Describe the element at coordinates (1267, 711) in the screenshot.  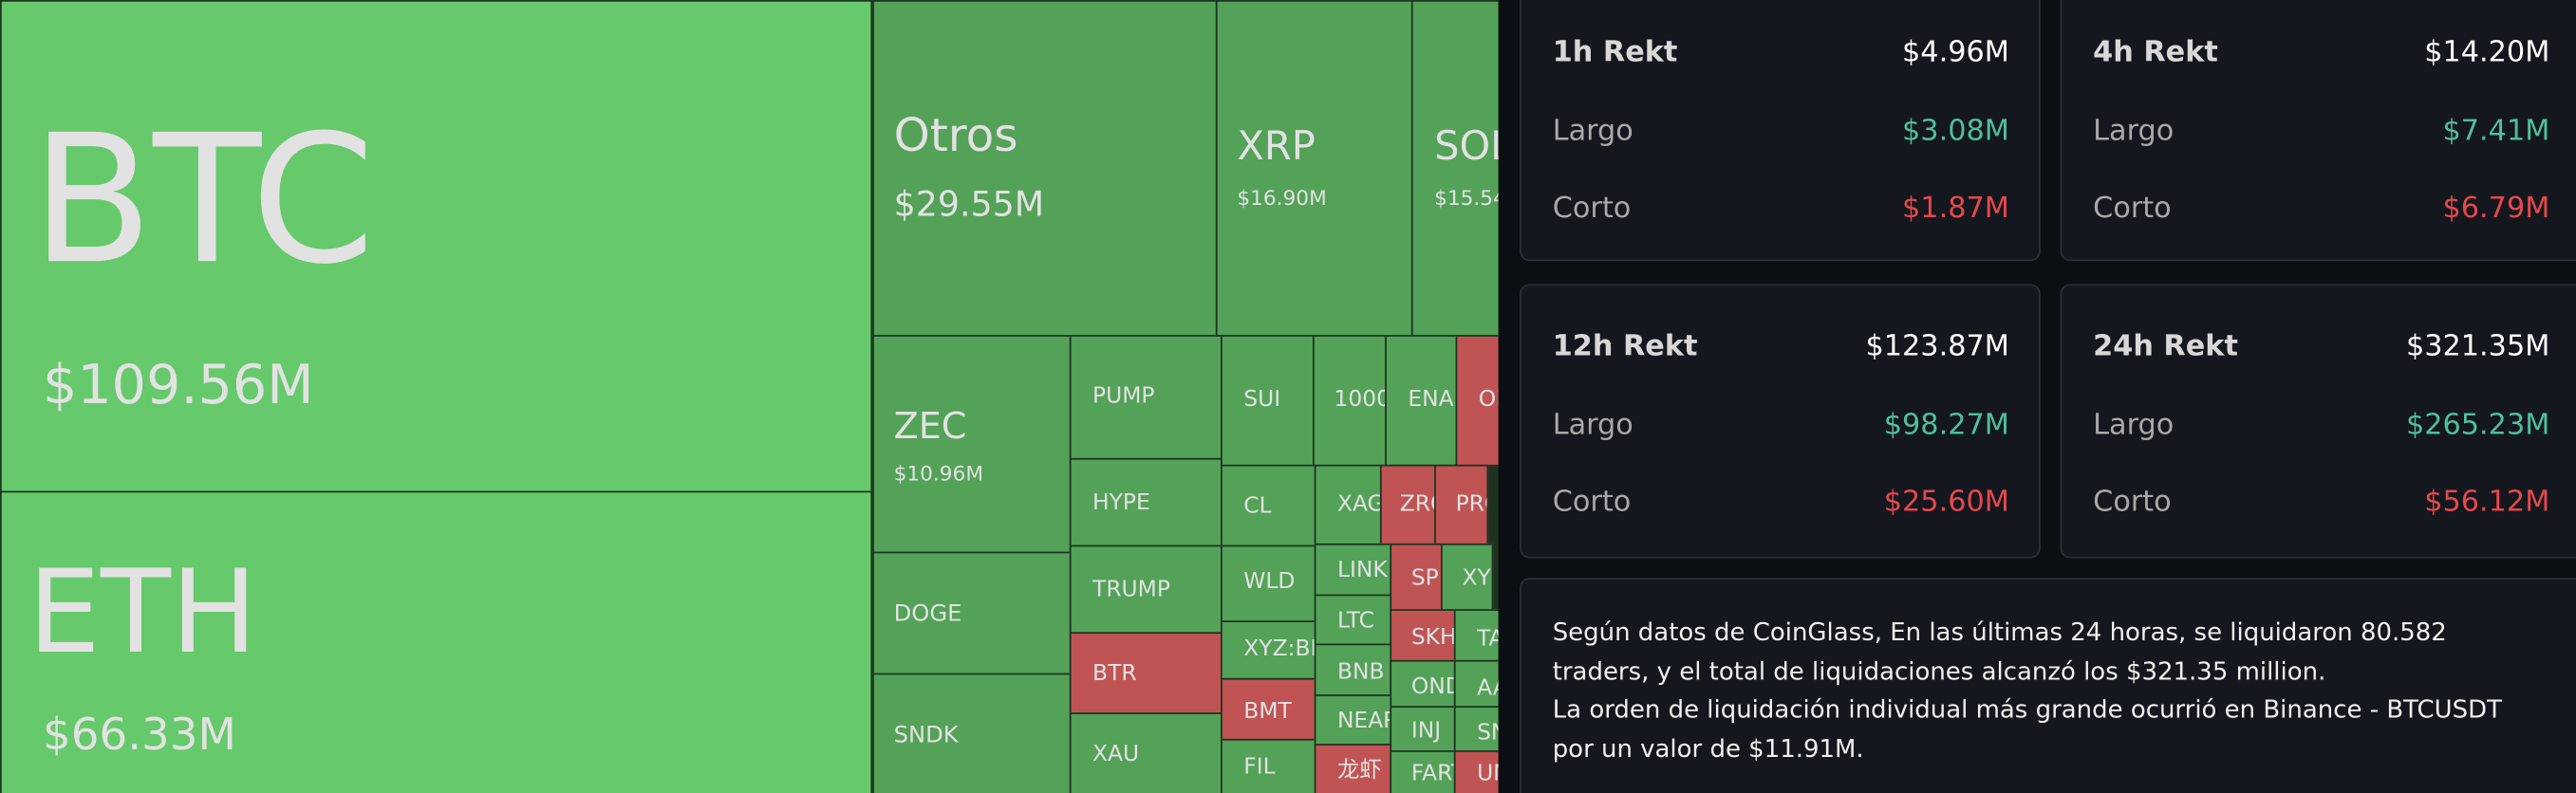
I see `tile-label: BMT` at that location.